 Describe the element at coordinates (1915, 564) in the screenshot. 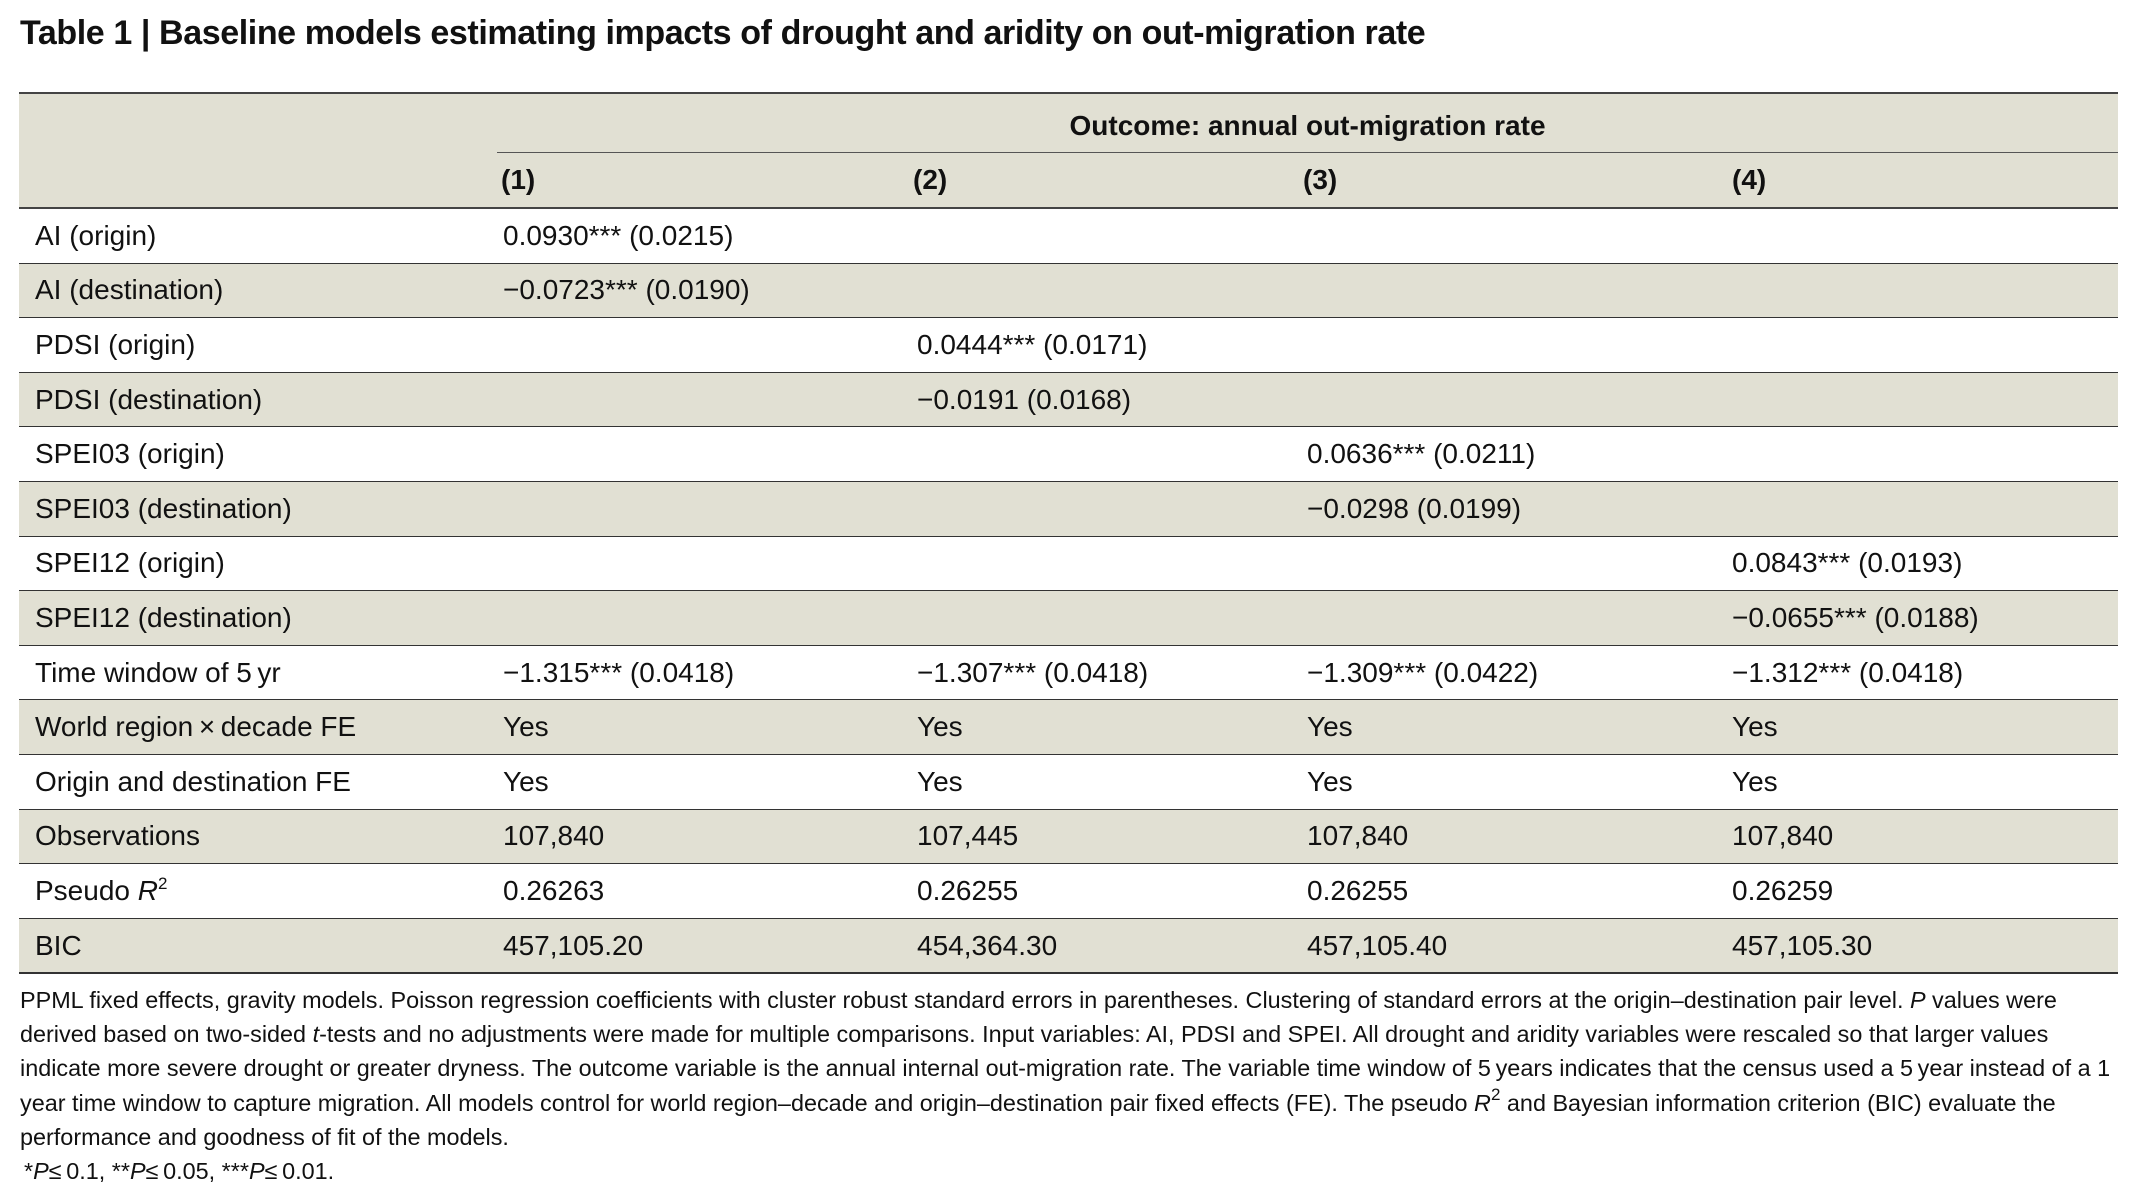

I see `cell-model-4: 0.0843*** (0.0193)` at that location.